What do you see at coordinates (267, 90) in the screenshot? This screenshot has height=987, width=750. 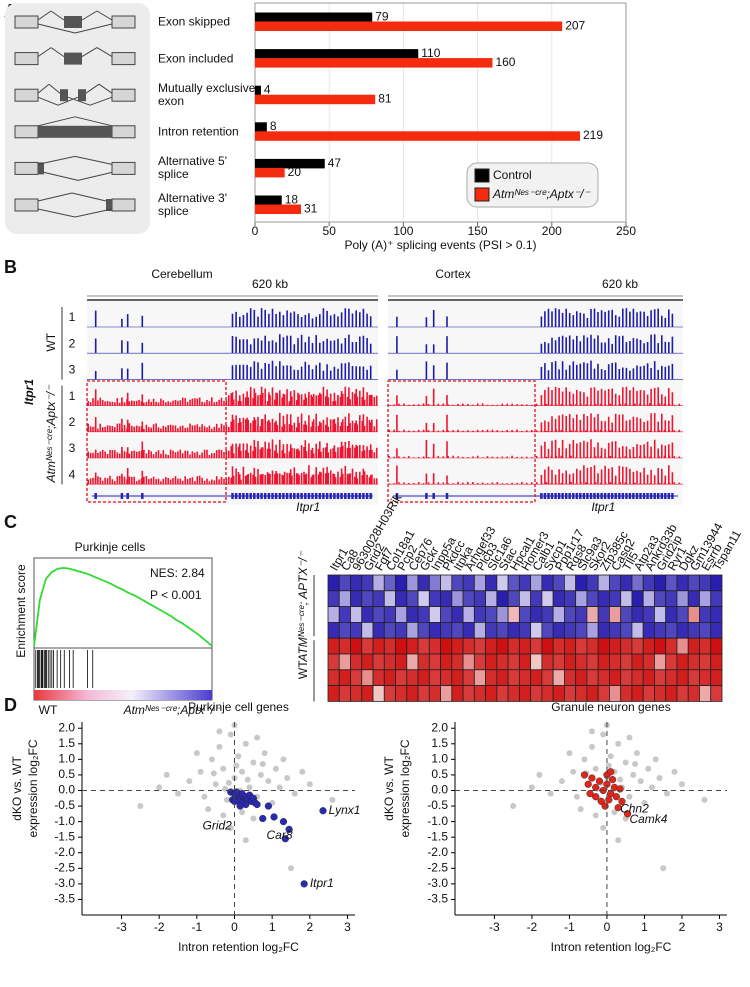 I see `value-label: 4` at bounding box center [267, 90].